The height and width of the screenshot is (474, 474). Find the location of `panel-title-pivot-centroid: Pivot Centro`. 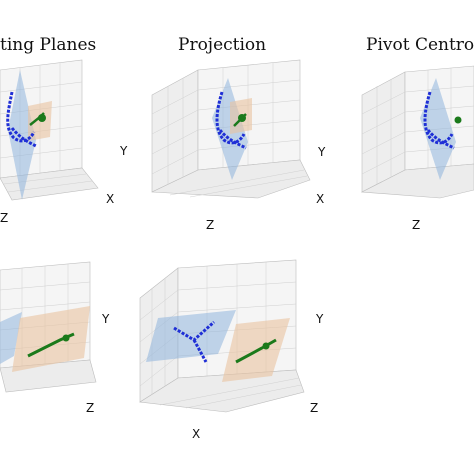

panel-title-pivot-centroid: Pivot Centro is located at coordinates (420, 45).